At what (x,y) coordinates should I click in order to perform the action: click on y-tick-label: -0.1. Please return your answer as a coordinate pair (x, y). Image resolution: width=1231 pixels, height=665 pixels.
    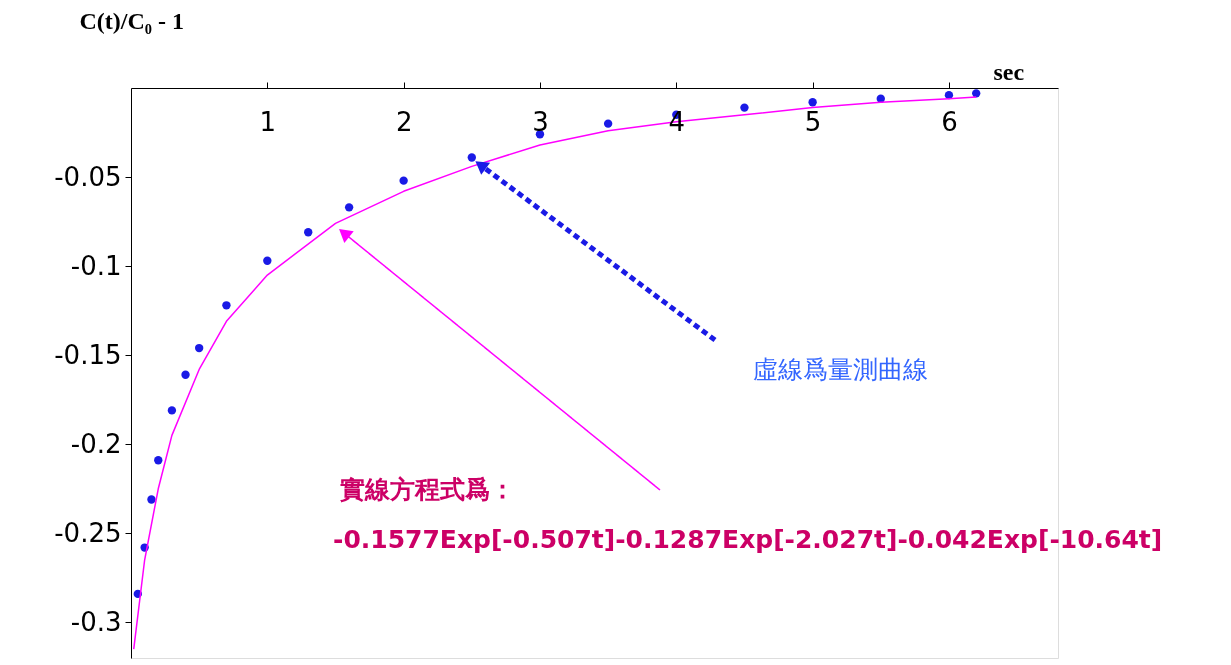
    Looking at the image, I should click on (96, 265).